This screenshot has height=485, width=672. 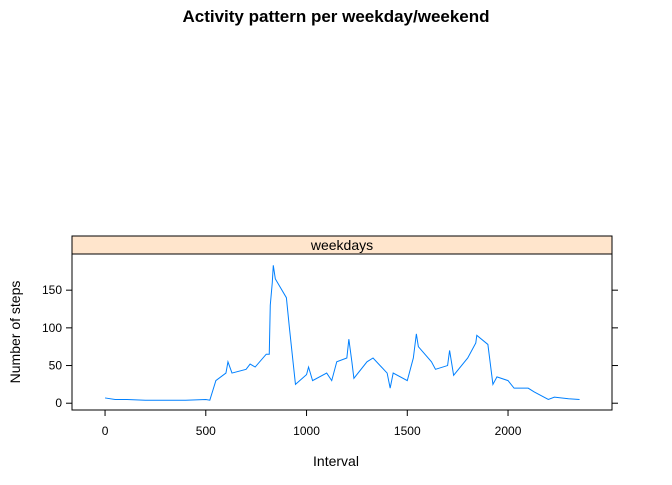 What do you see at coordinates (336, 461) in the screenshot?
I see `x-axis-label: Interval` at bounding box center [336, 461].